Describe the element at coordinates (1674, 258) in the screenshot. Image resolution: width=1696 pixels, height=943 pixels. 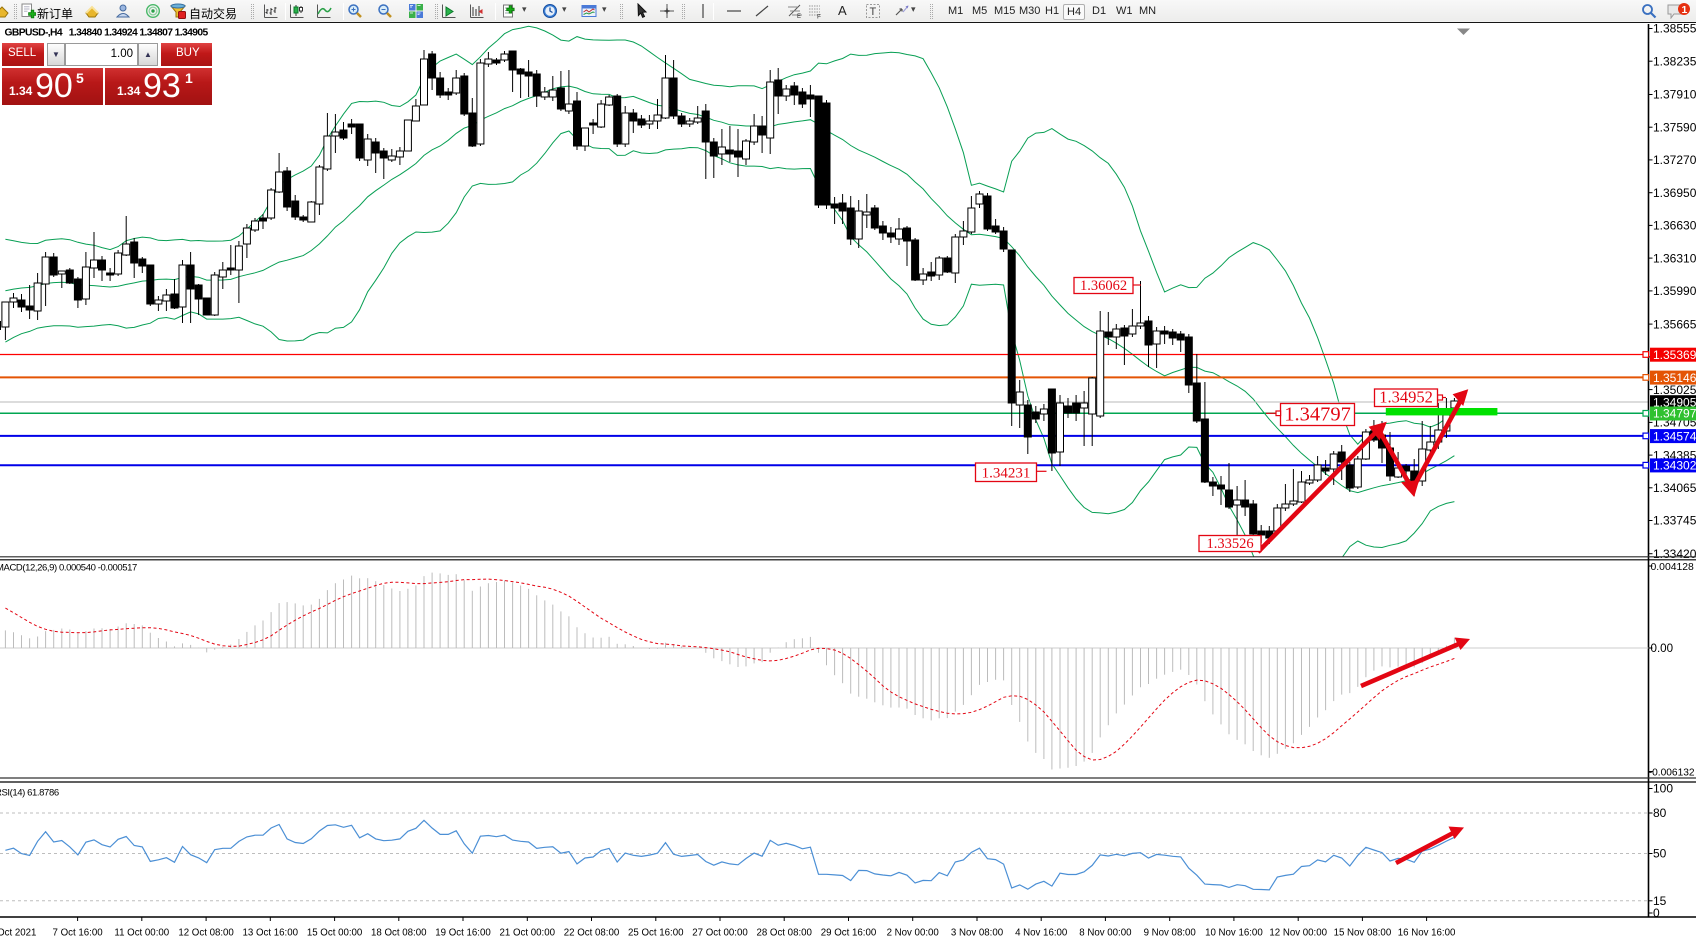
I see `svg-text: 1.36310` at that location.